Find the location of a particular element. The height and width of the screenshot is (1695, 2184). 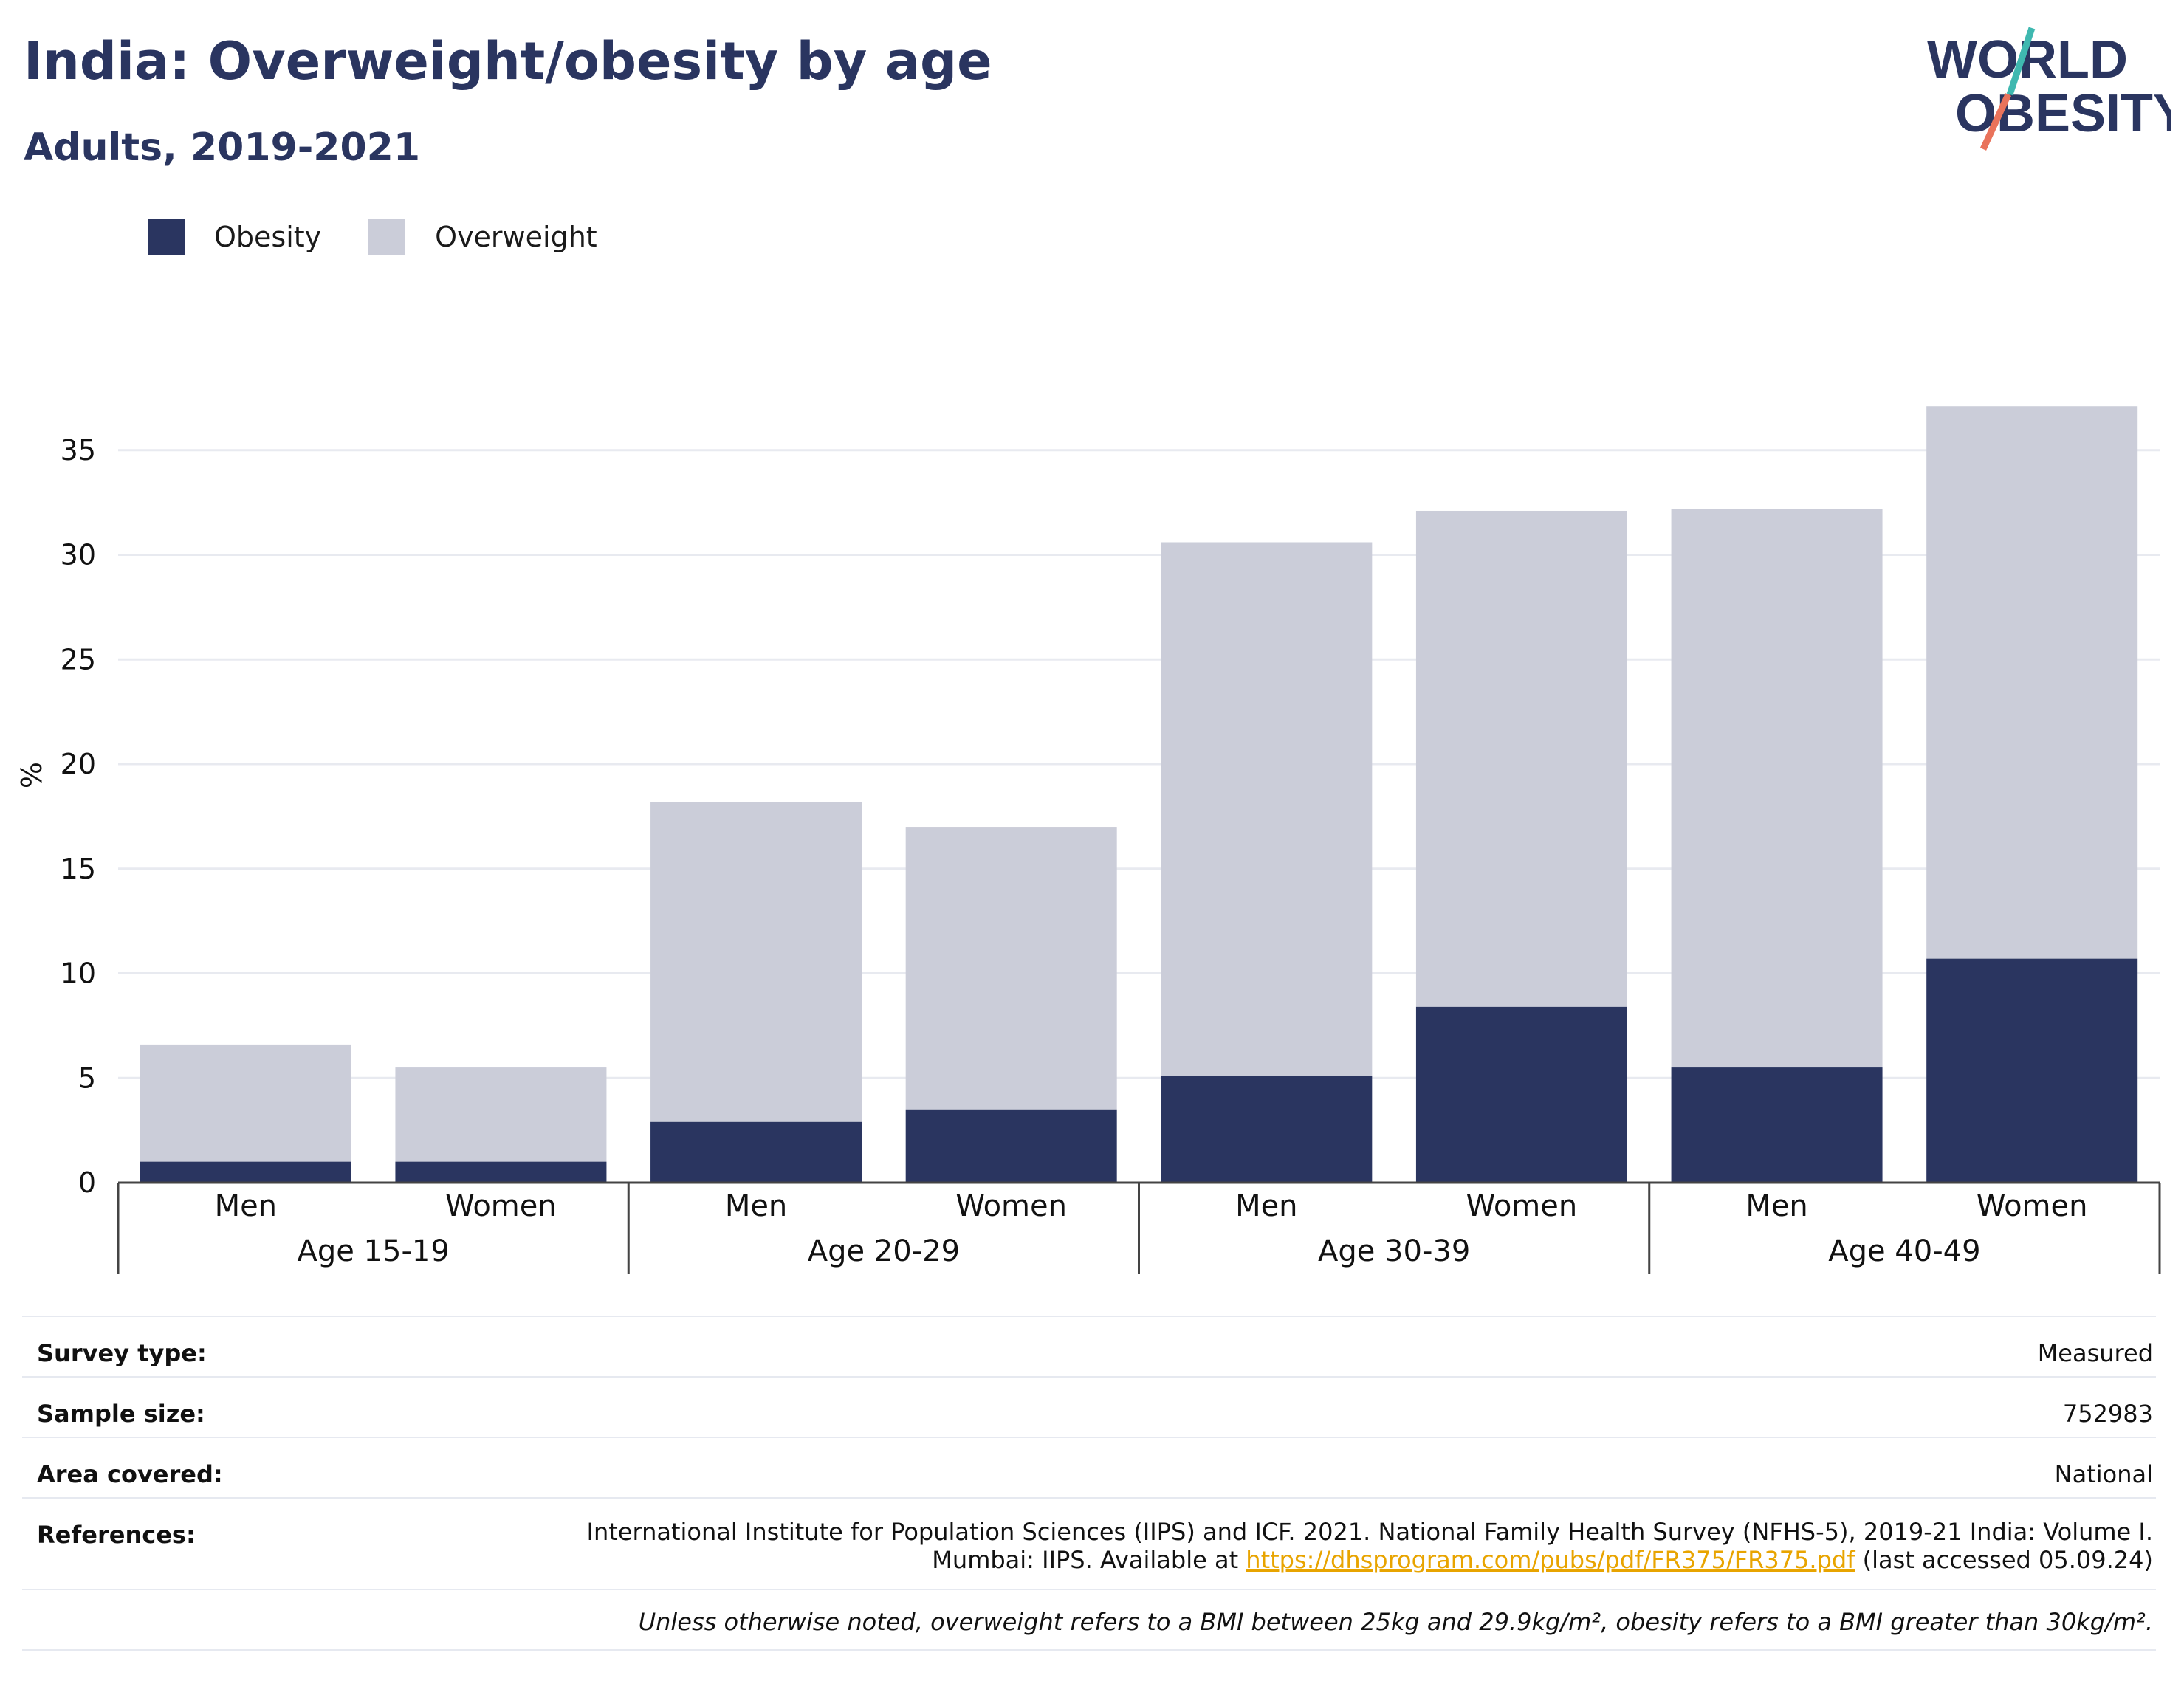

legend-swatch-obesity is located at coordinates (167, 237).